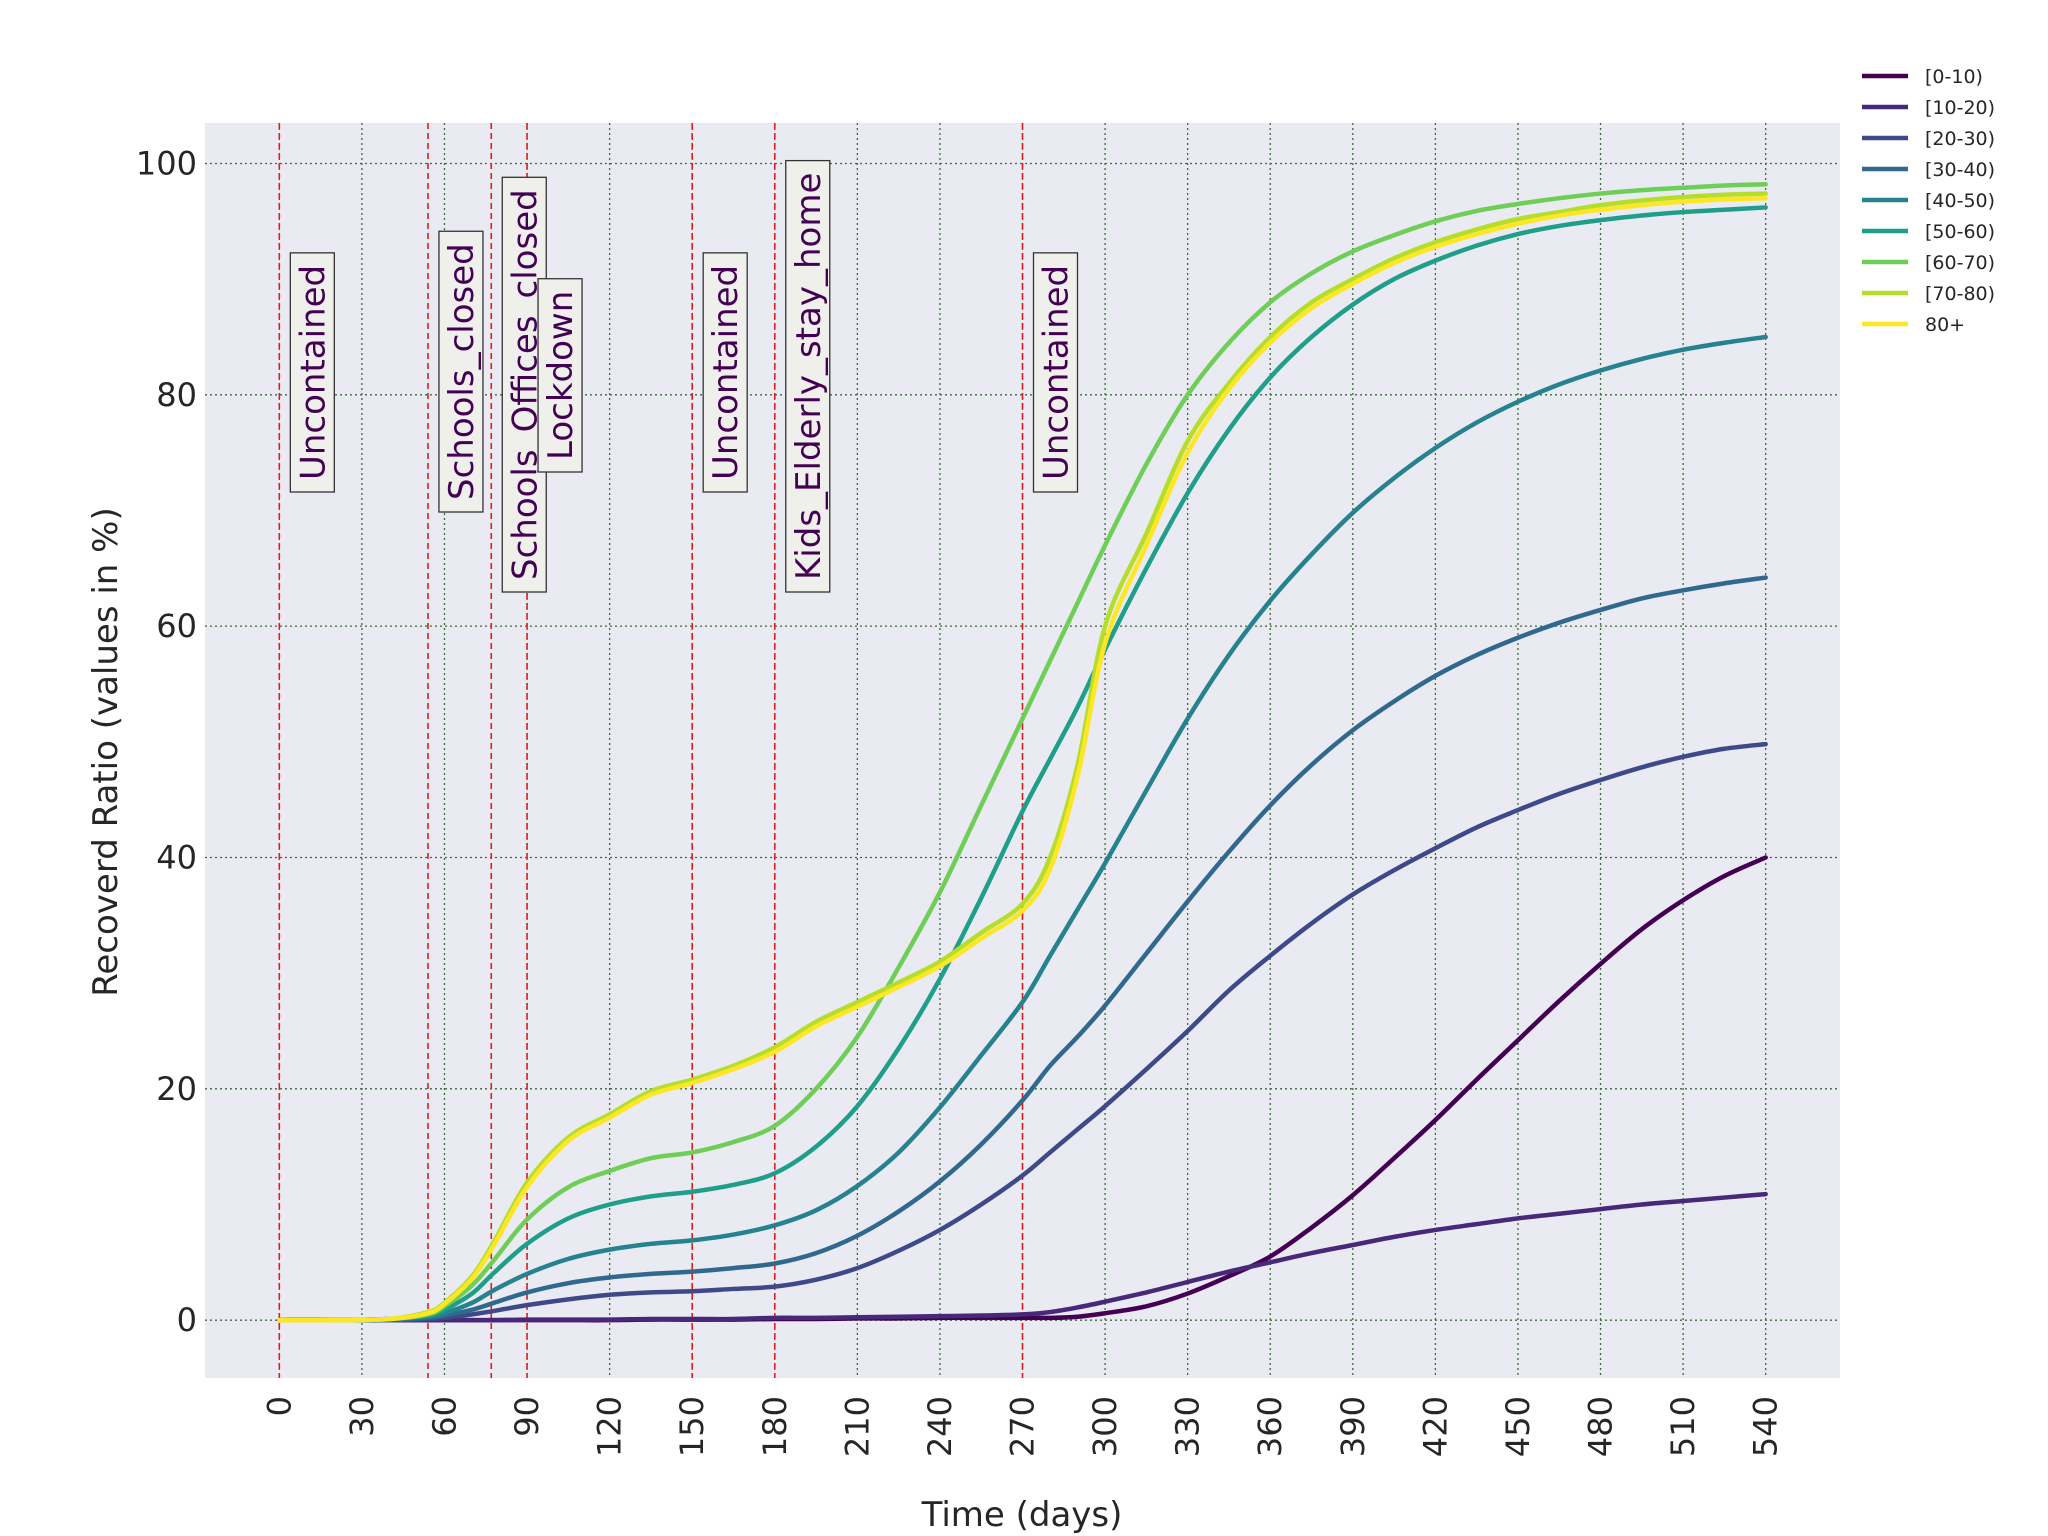 This screenshot has width=2048, height=1536. I want to click on legend-label: [70-80), so click(1960, 294).